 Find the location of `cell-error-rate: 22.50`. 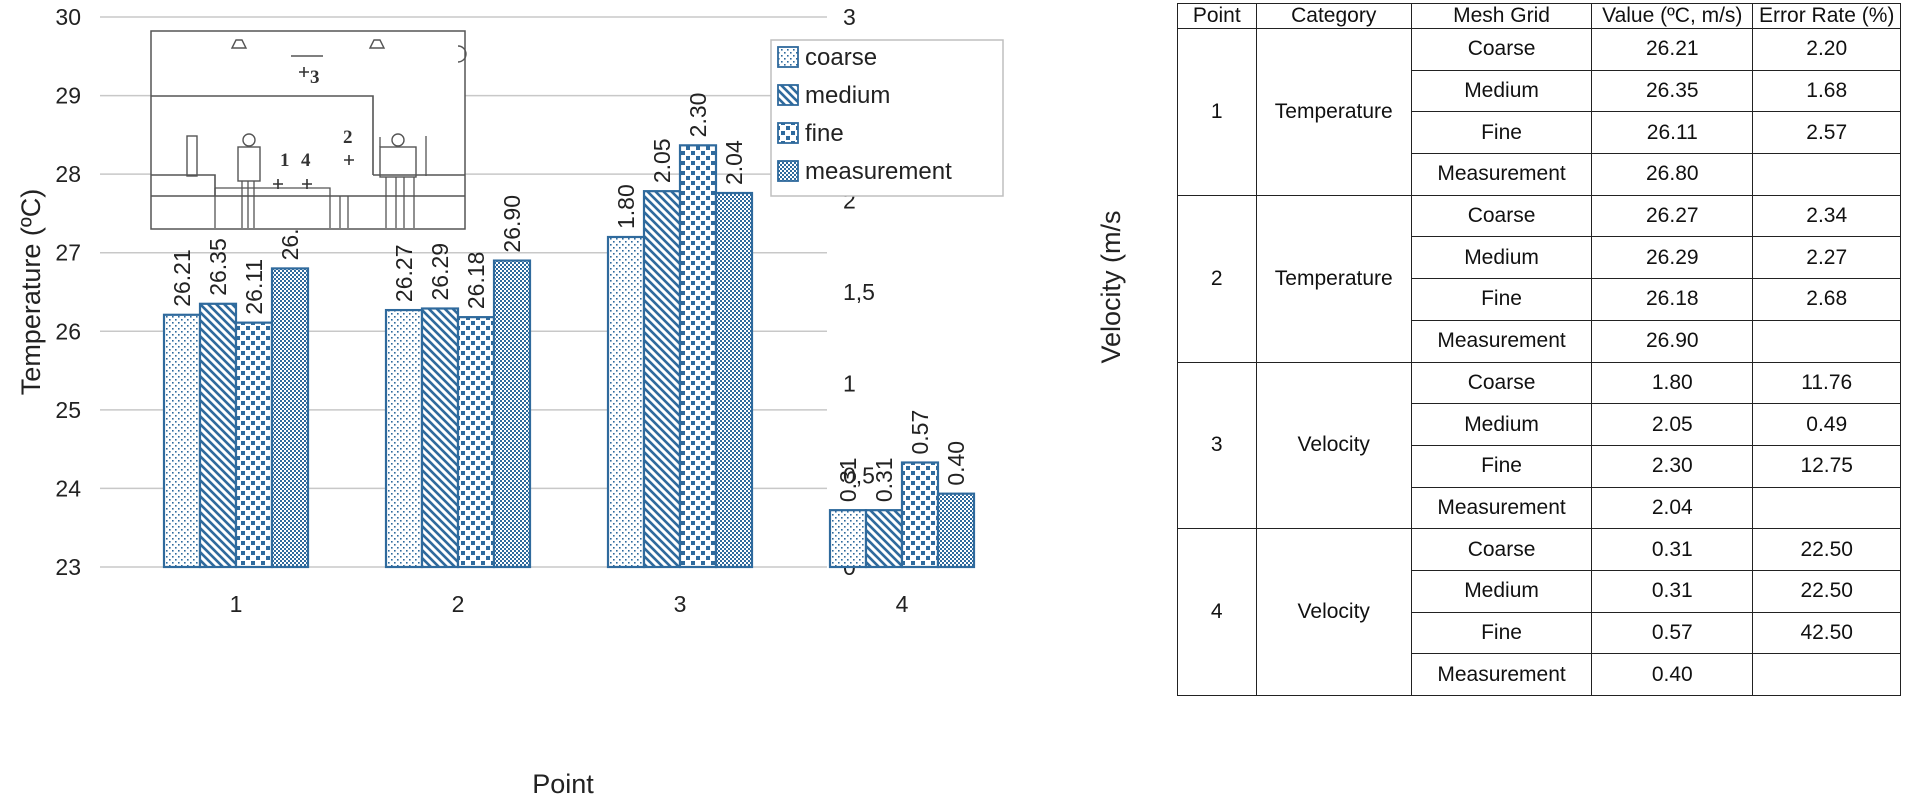

cell-error-rate: 22.50 is located at coordinates (1826, 591).